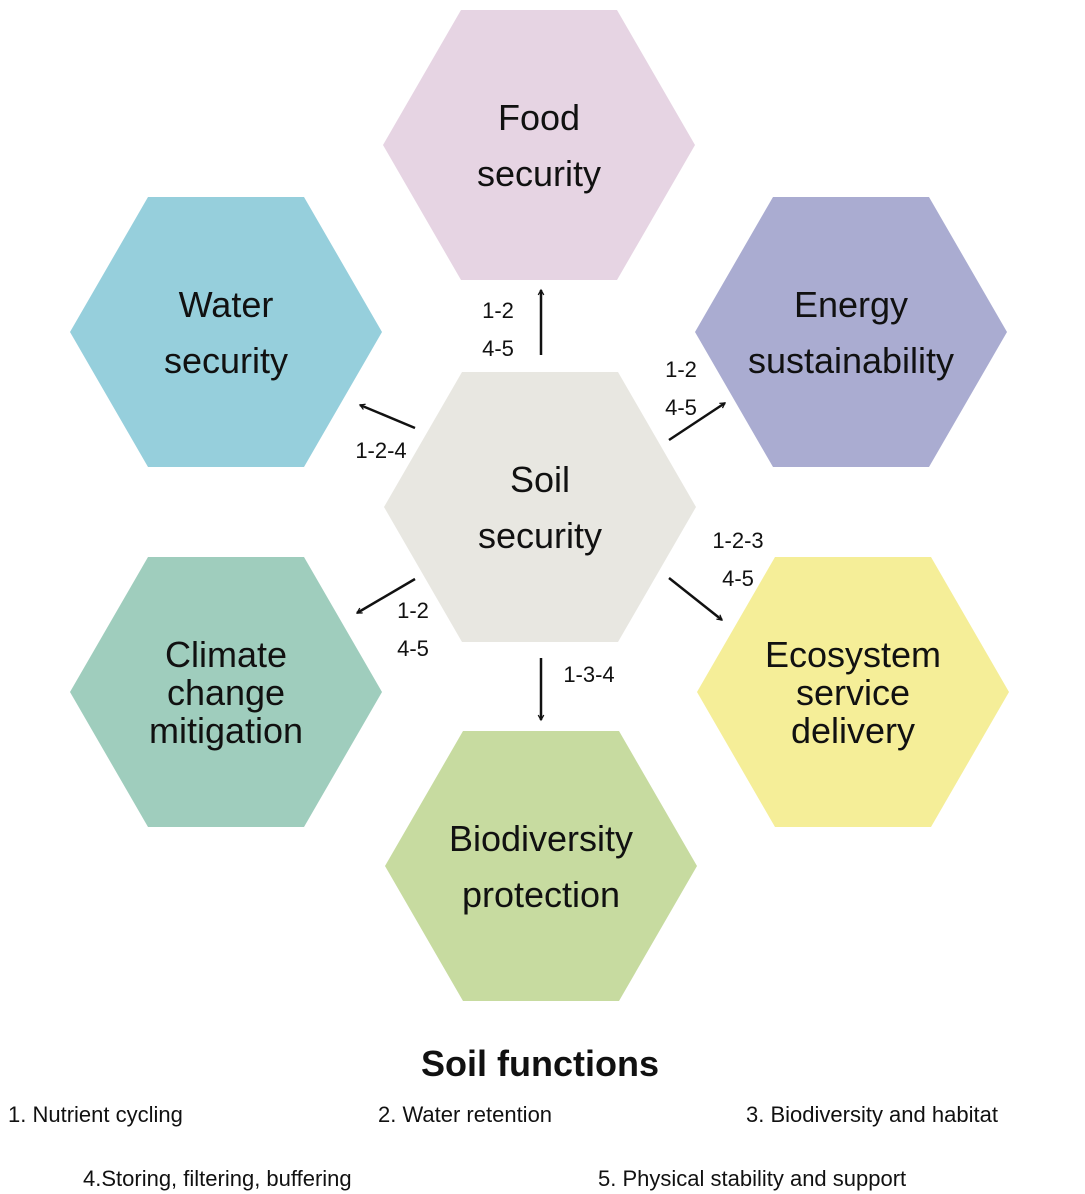 This screenshot has width=1085, height=1194. What do you see at coordinates (851, 360) in the screenshot?
I see `hex-label-line: sustainability` at bounding box center [851, 360].